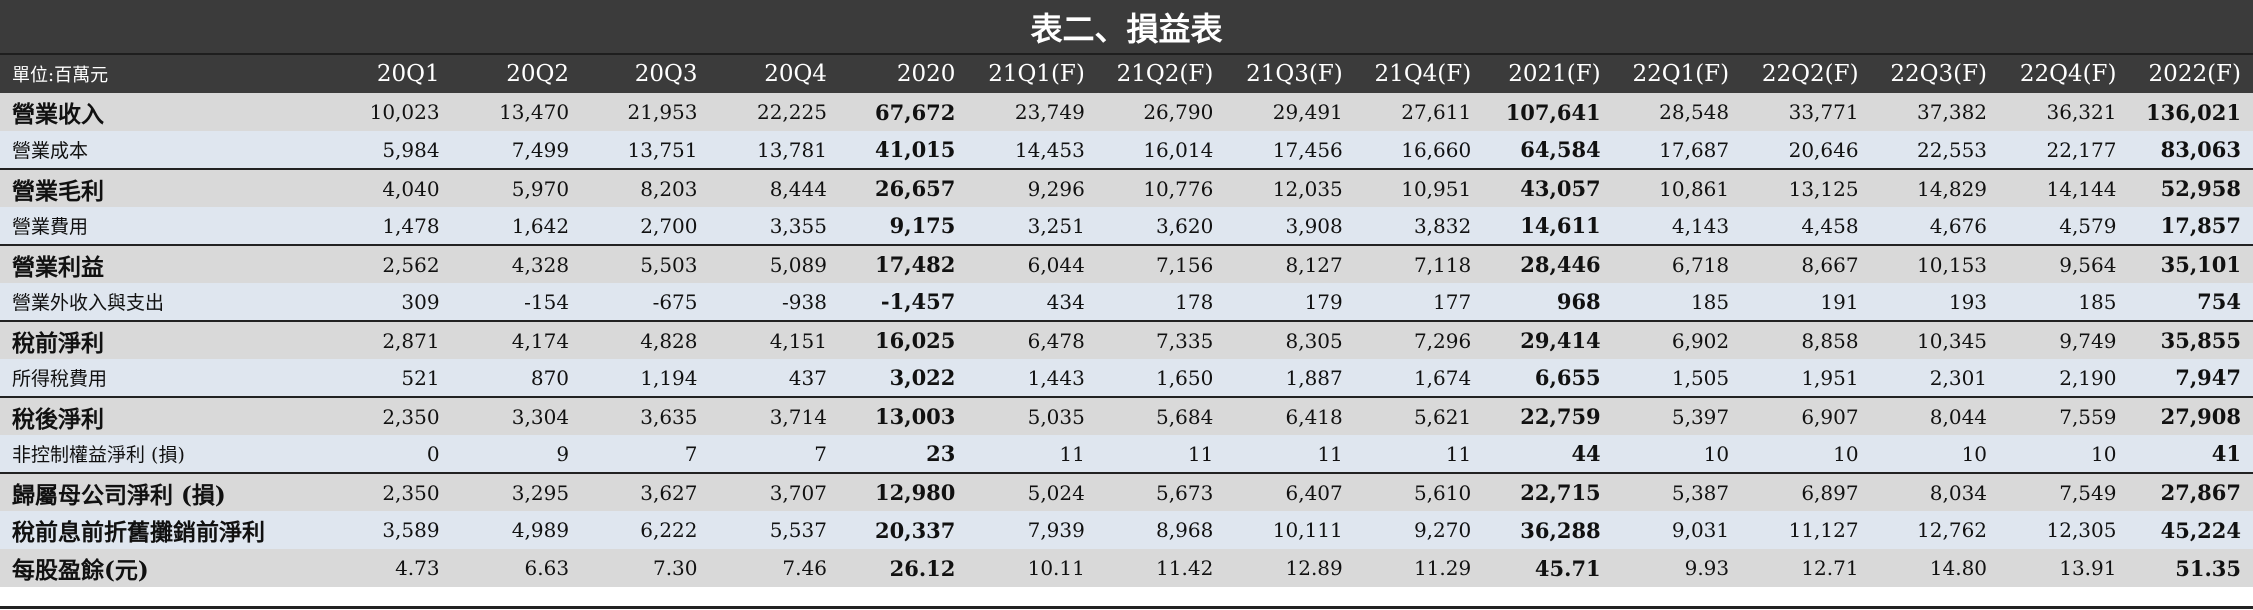 The width and height of the screenshot is (2253, 610). Describe the element at coordinates (915, 112) in the screenshot. I see `annual-value-cell: 67,672` at that location.